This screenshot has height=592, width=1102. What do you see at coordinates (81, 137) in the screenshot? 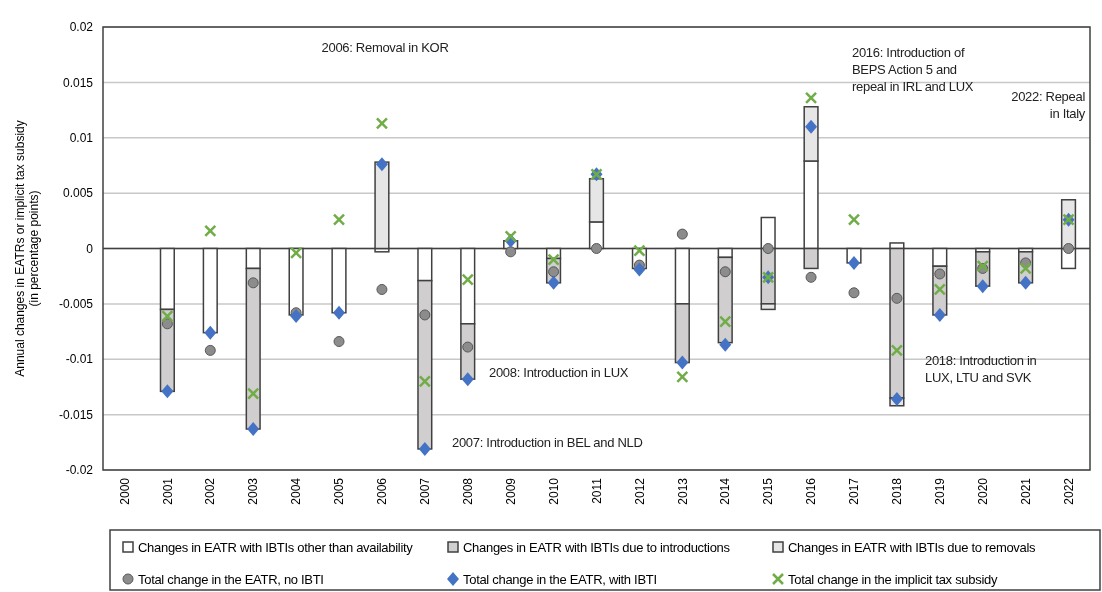
I see `y-tick-label: 0.01` at bounding box center [81, 137].